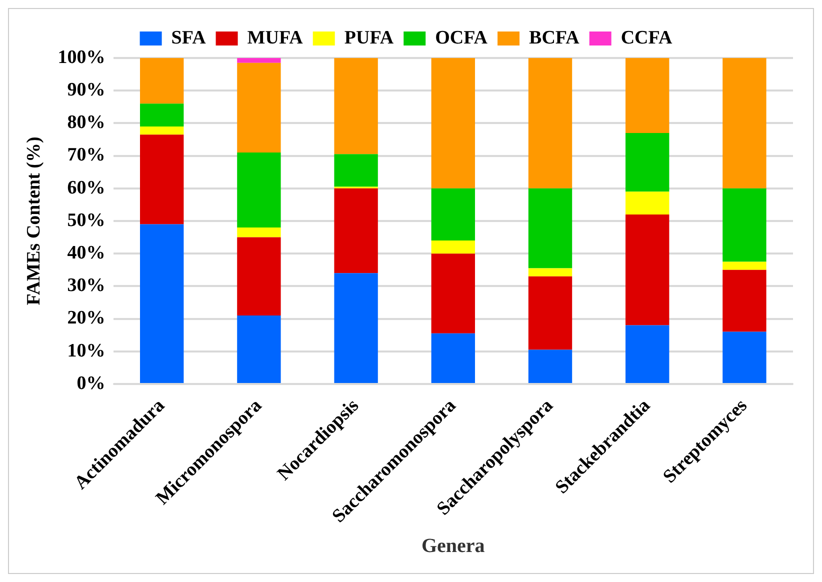 This screenshot has height=582, width=822. I want to click on y-tick-label: 40%, so click(86, 253).